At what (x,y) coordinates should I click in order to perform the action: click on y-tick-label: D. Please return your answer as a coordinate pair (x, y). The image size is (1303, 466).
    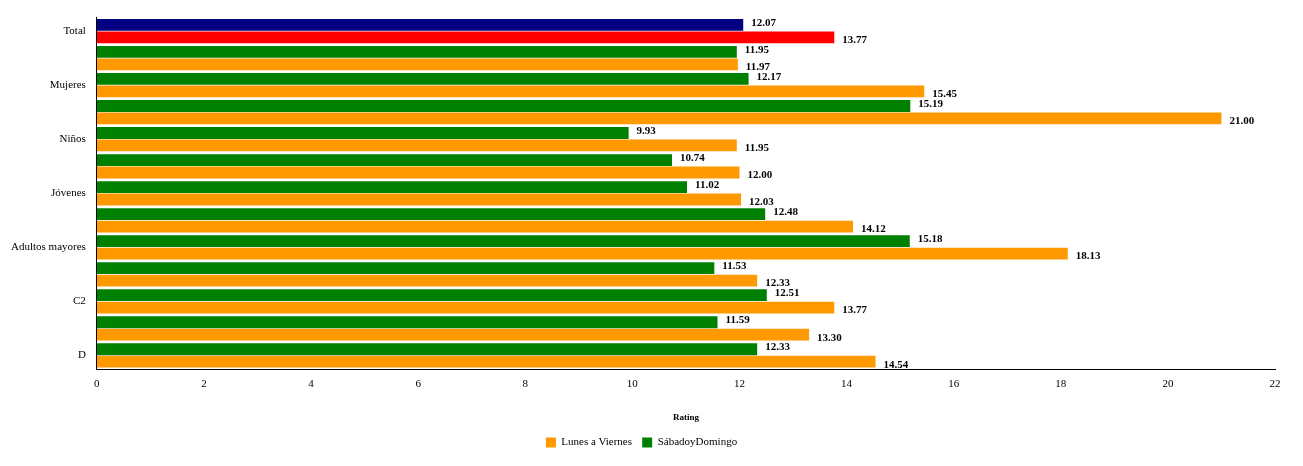
    Looking at the image, I should click on (81, 354).